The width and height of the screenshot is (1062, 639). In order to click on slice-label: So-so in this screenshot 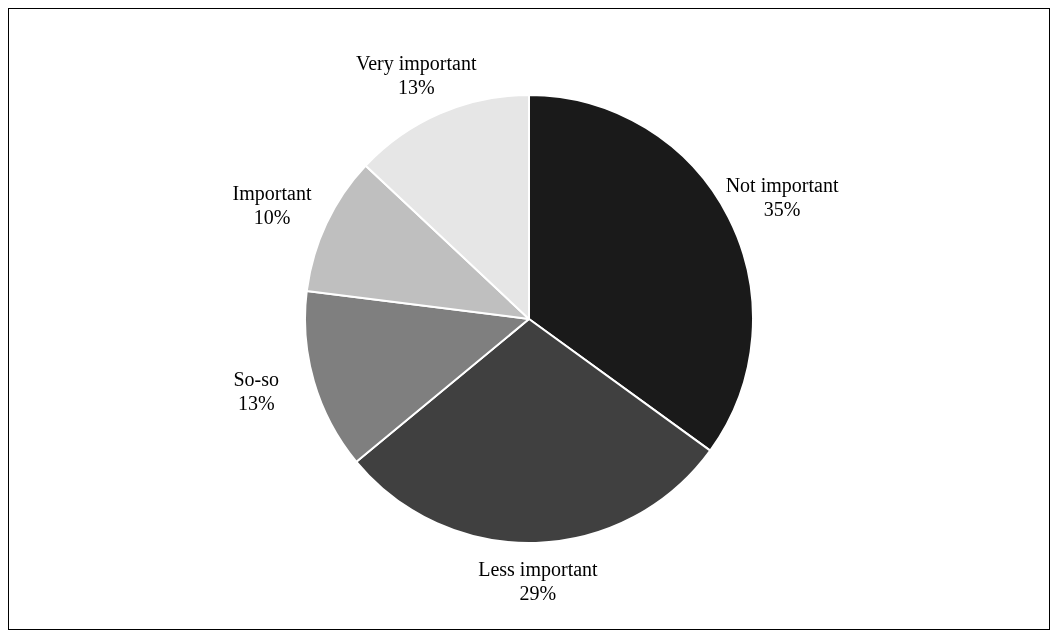, I will do `click(256, 378)`.